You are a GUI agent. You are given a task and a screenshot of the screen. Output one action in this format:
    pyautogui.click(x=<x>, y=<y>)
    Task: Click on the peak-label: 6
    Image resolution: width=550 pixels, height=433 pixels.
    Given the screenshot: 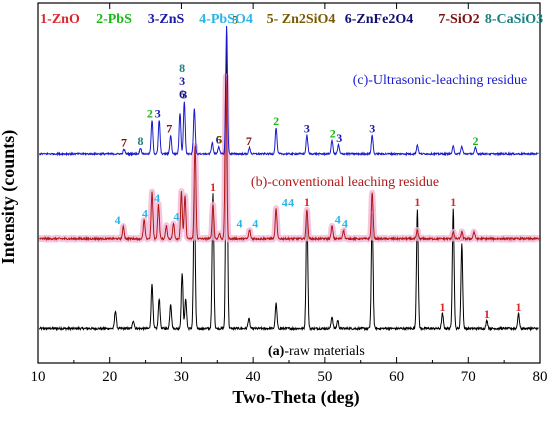 What is the action you would take?
    pyautogui.click(x=219, y=140)
    